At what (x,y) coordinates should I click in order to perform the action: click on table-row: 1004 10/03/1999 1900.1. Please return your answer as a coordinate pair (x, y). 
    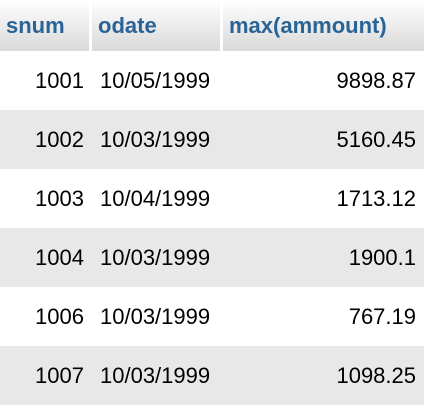
    Looking at the image, I should click on (212, 257).